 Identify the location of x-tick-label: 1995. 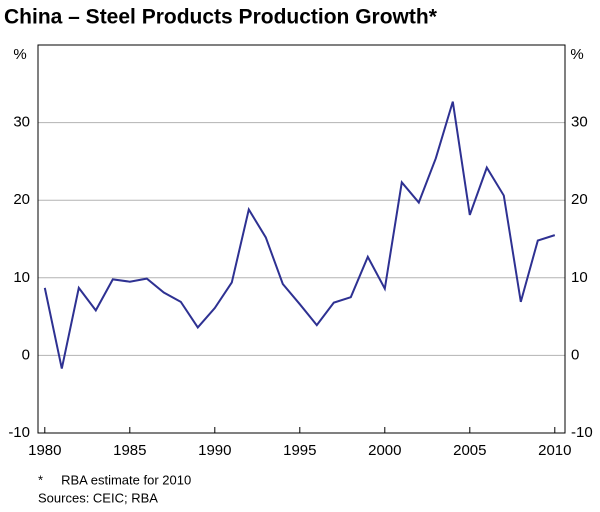
(299, 450).